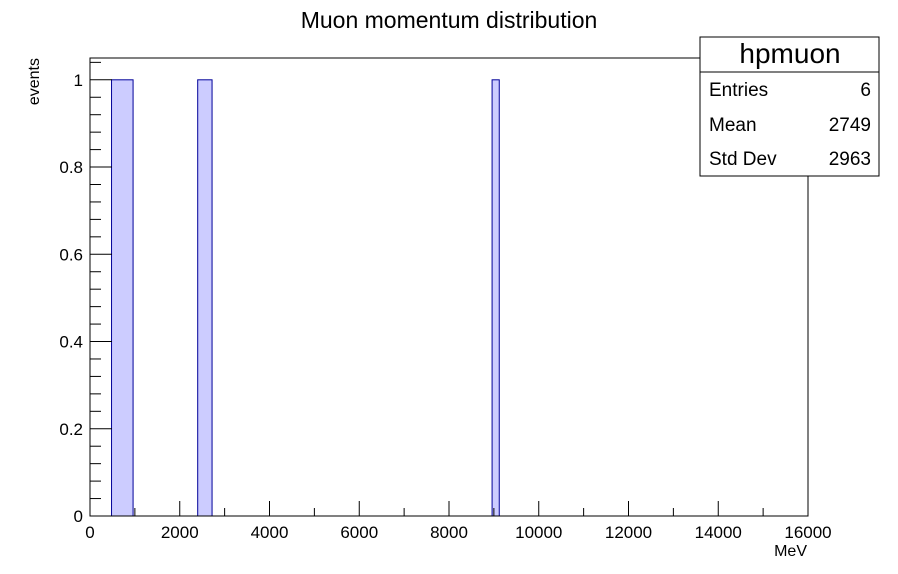 The width and height of the screenshot is (898, 574). What do you see at coordinates (180, 532) in the screenshot?
I see `x-tick-label: 2000` at bounding box center [180, 532].